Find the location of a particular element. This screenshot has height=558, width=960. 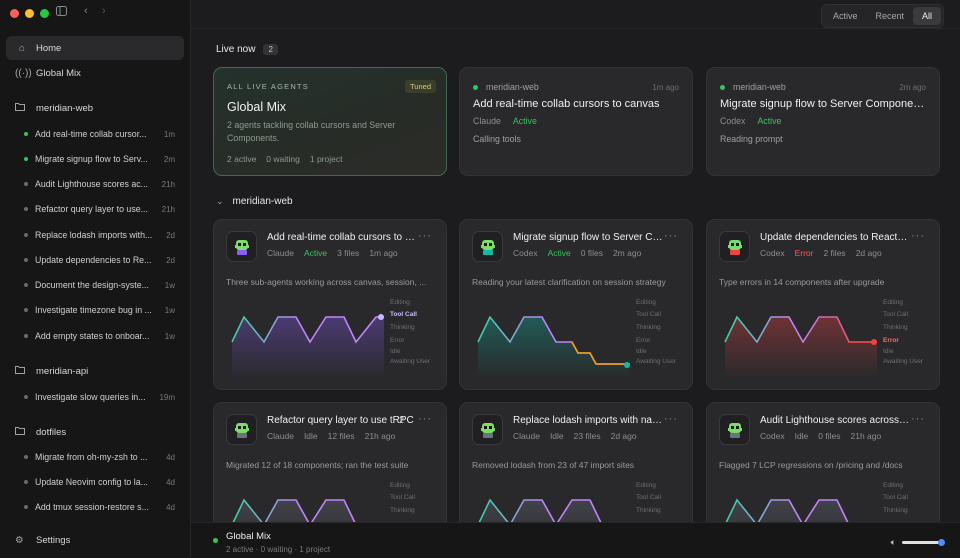

status-badge: Active is located at coordinates (559, 253).